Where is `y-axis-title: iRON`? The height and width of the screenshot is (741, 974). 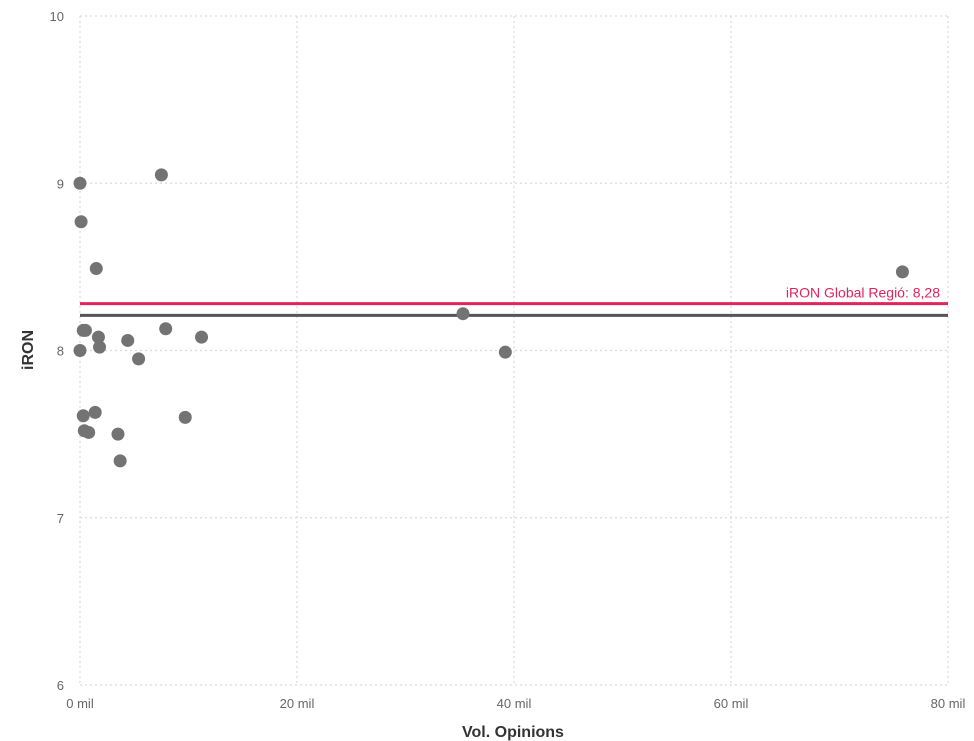
y-axis-title: iRON is located at coordinates (28, 350).